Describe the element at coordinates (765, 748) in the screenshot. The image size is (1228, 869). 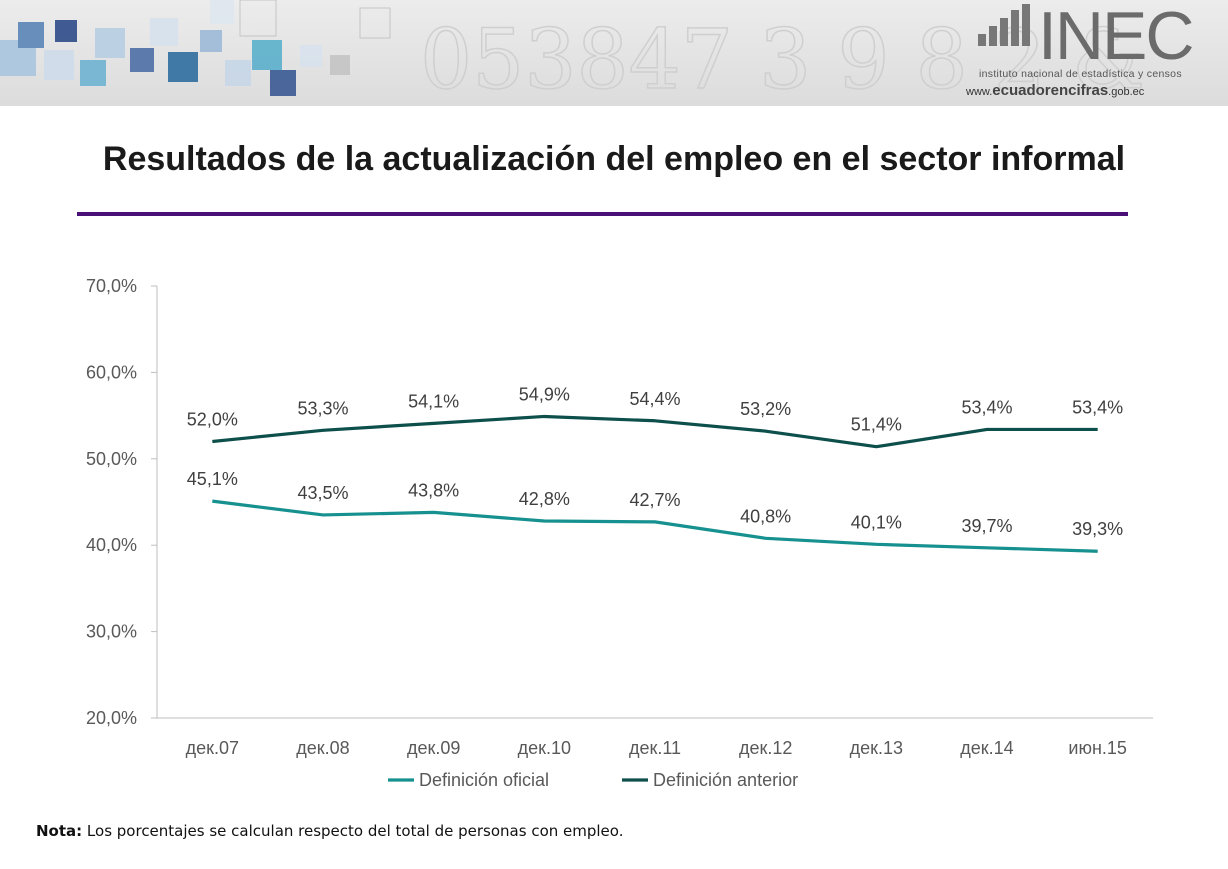
I see `x-tick-label: дек.12` at that location.